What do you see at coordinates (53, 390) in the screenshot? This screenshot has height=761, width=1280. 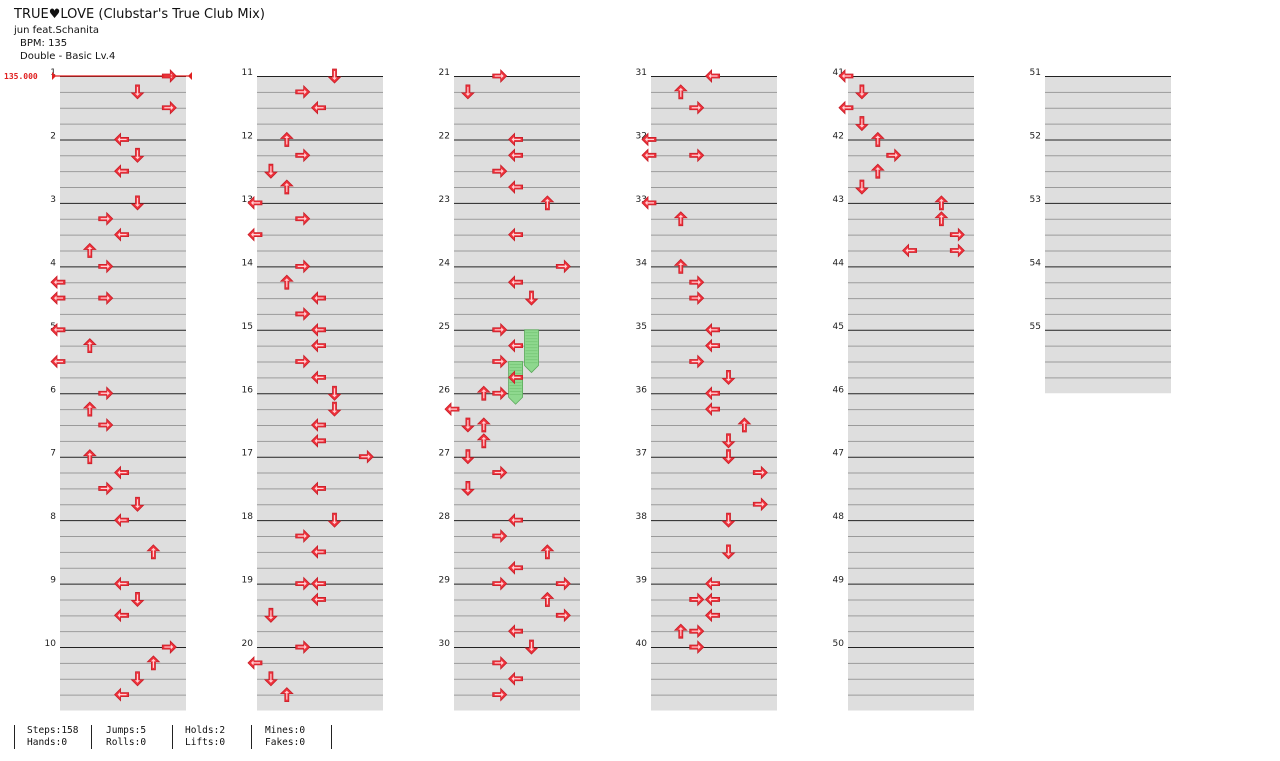 I see `measure-number: 6` at bounding box center [53, 390].